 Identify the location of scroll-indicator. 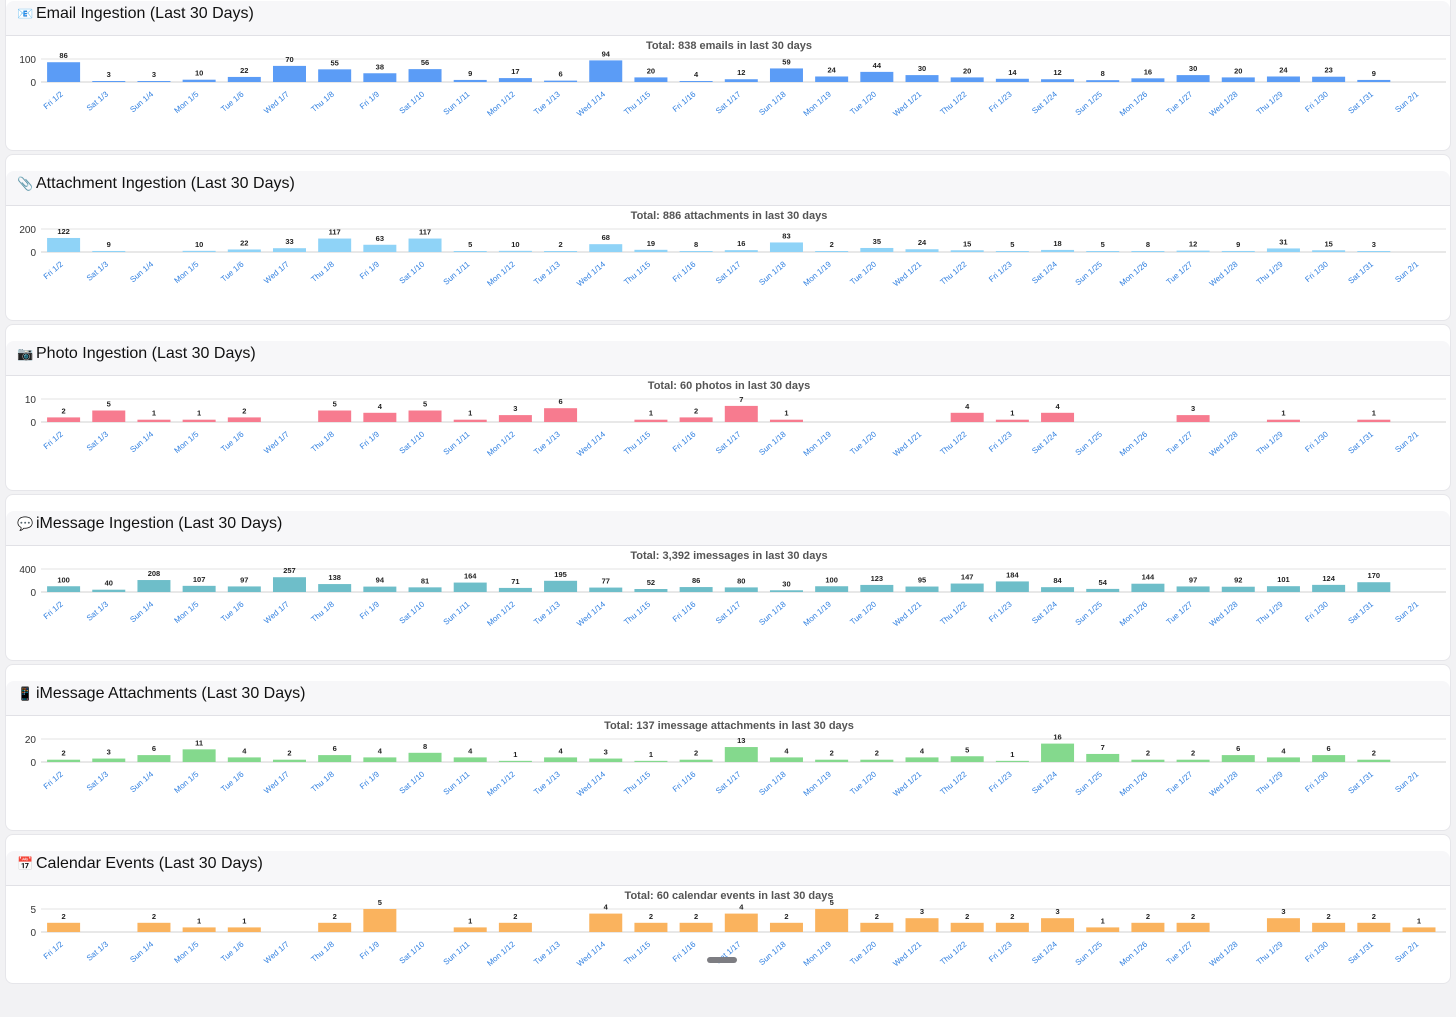
(722, 960).